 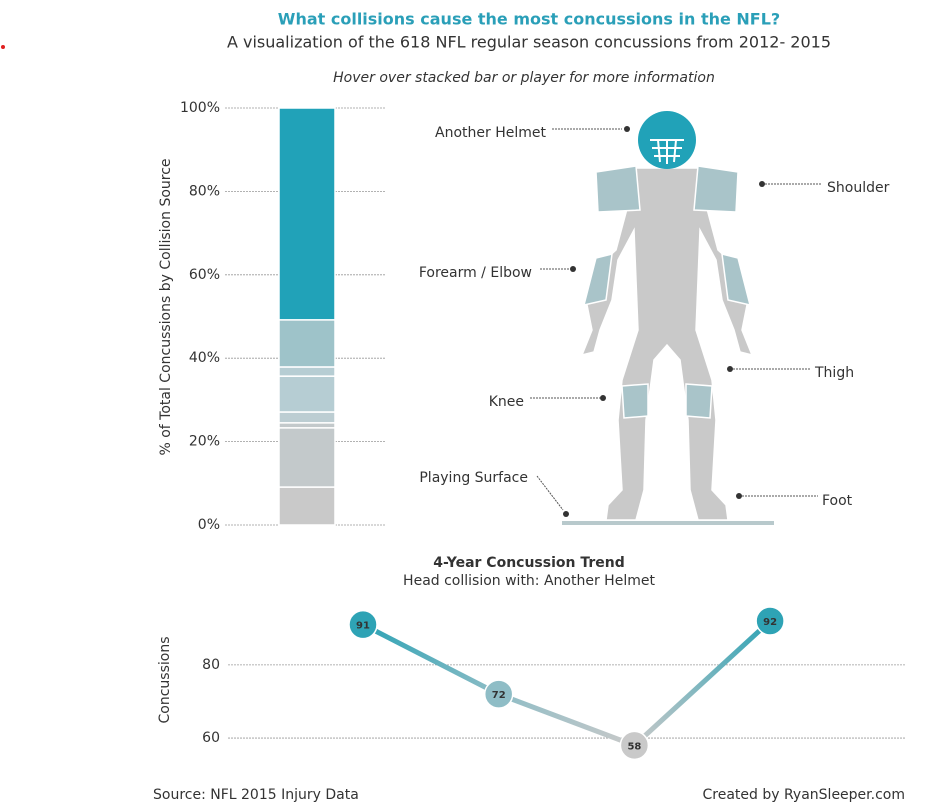 What do you see at coordinates (597, 280) in the screenshot?
I see `left-forearm` at bounding box center [597, 280].